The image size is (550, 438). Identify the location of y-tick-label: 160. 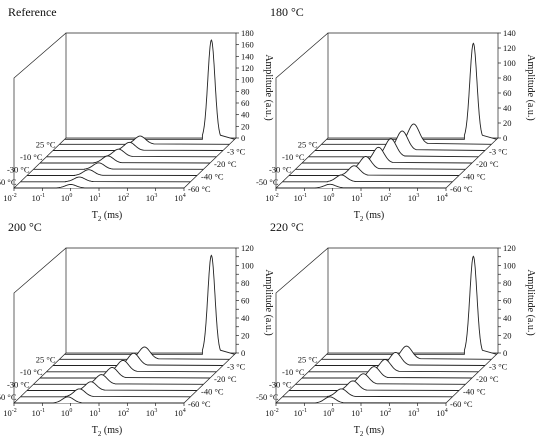
(247, 45).